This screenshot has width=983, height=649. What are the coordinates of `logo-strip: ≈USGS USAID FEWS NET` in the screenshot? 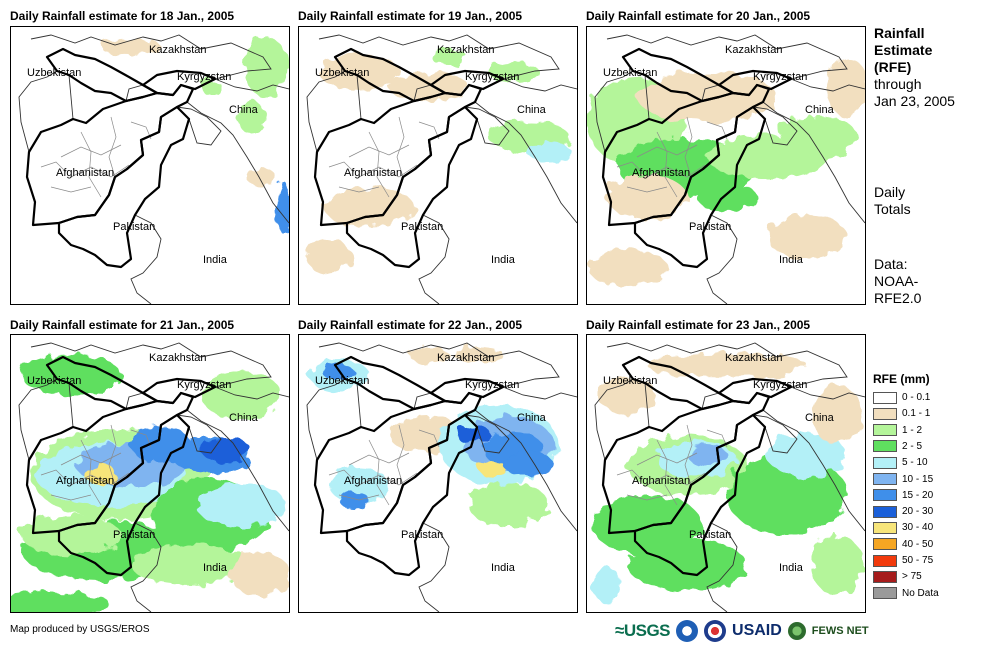 It's located at (742, 631).